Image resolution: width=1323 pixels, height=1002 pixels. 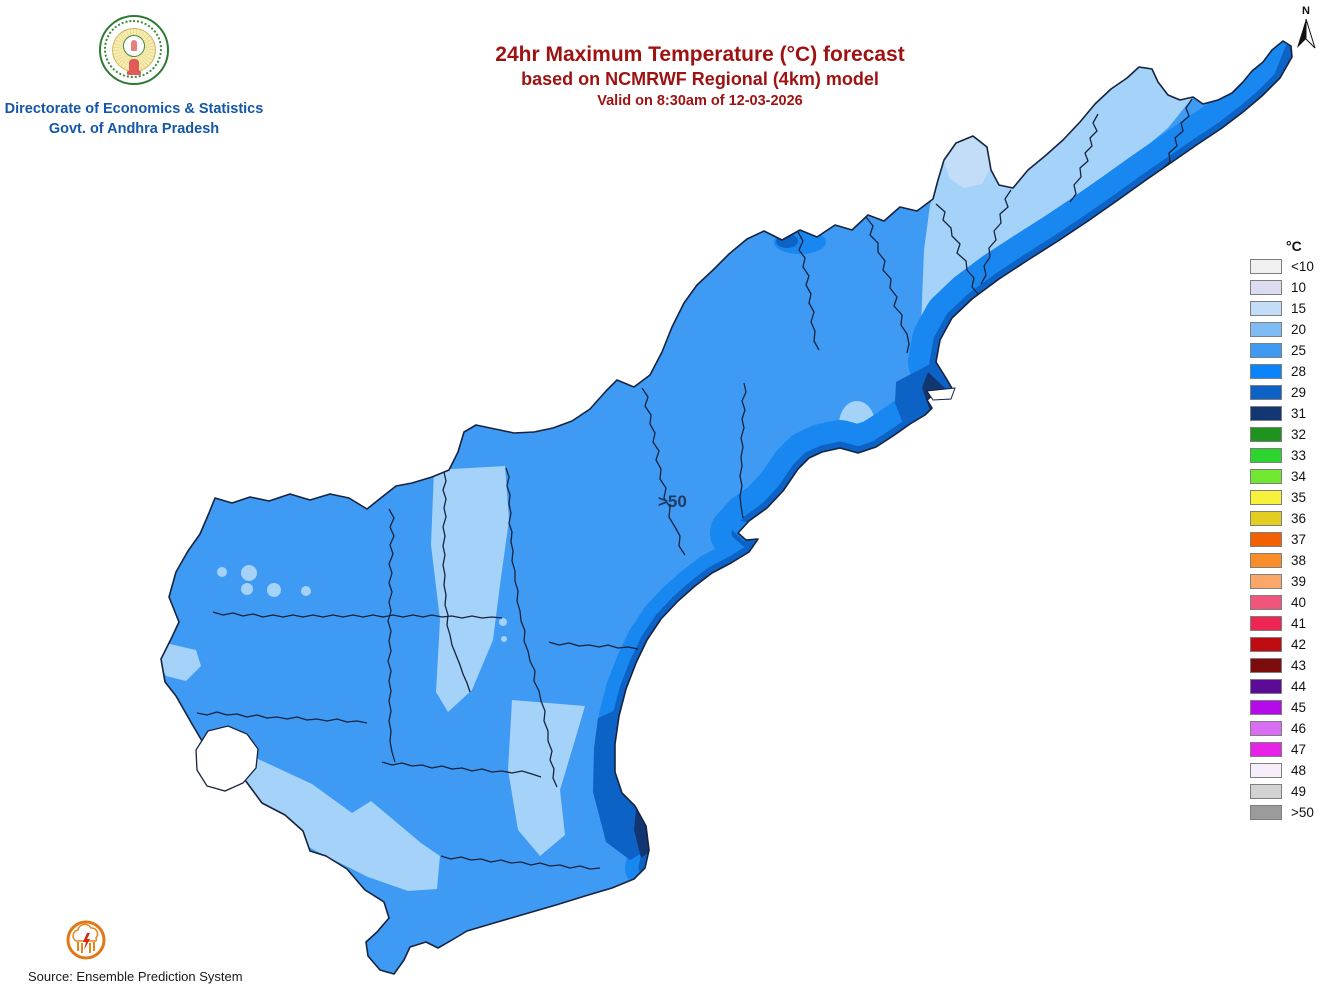 What do you see at coordinates (1299, 455) in the screenshot?
I see `legend-label: 33` at bounding box center [1299, 455].